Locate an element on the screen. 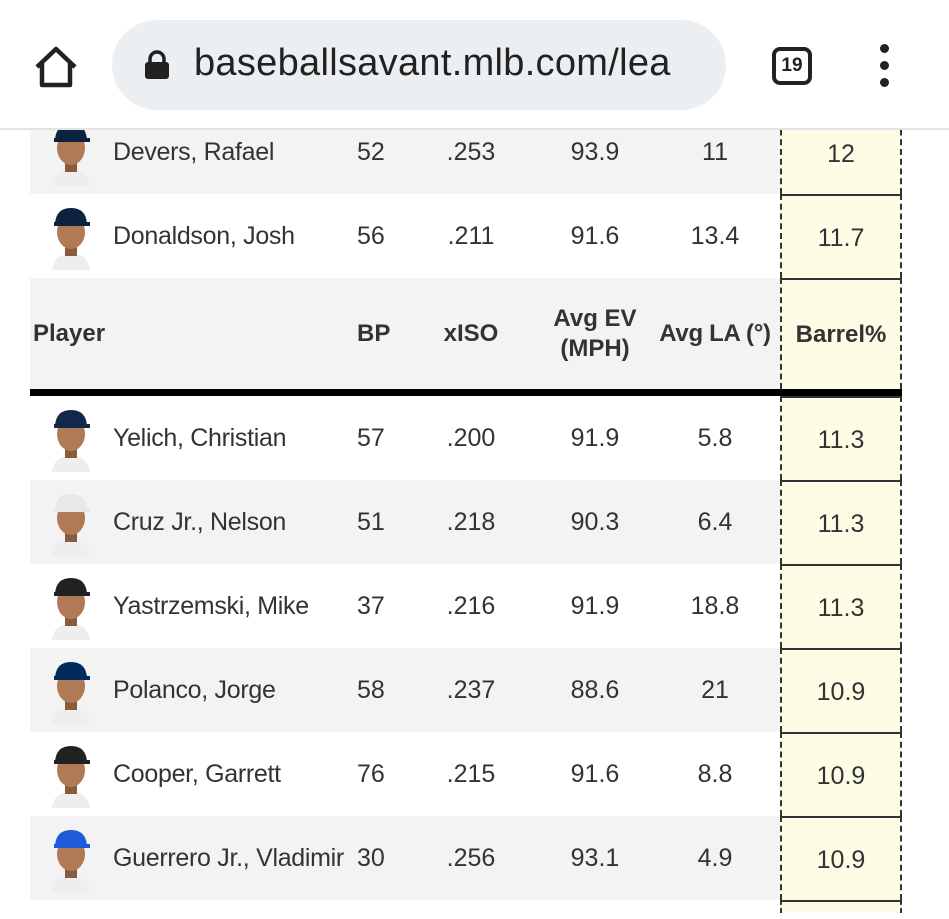 Image resolution: width=949 pixels, height=919 pixels. xiso-value: .211 is located at coordinates (471, 236).